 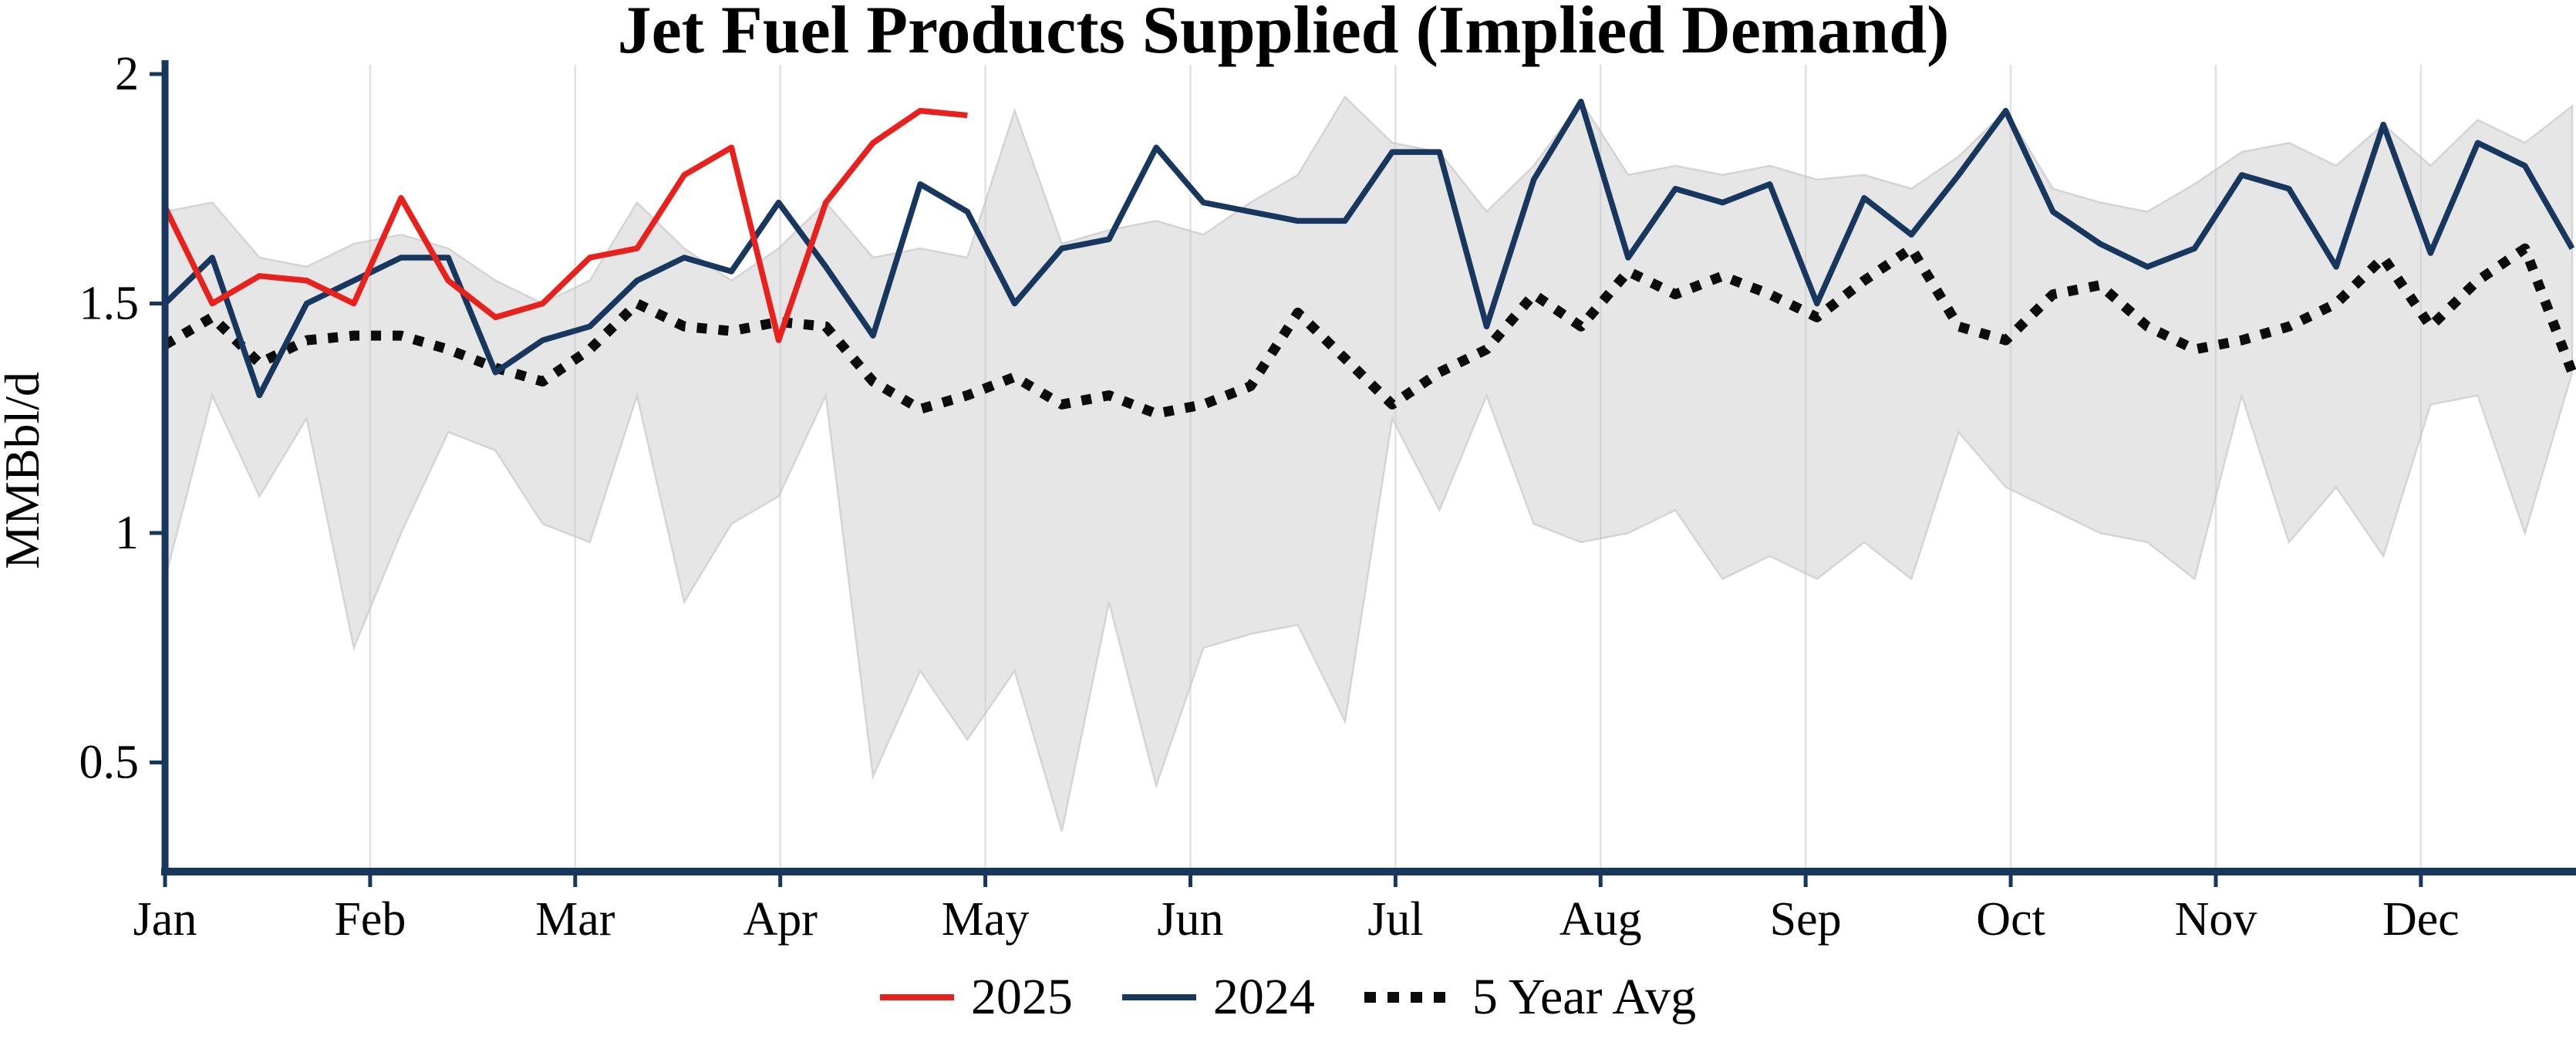 I want to click on y-tick-label: 1, so click(x=127, y=533).